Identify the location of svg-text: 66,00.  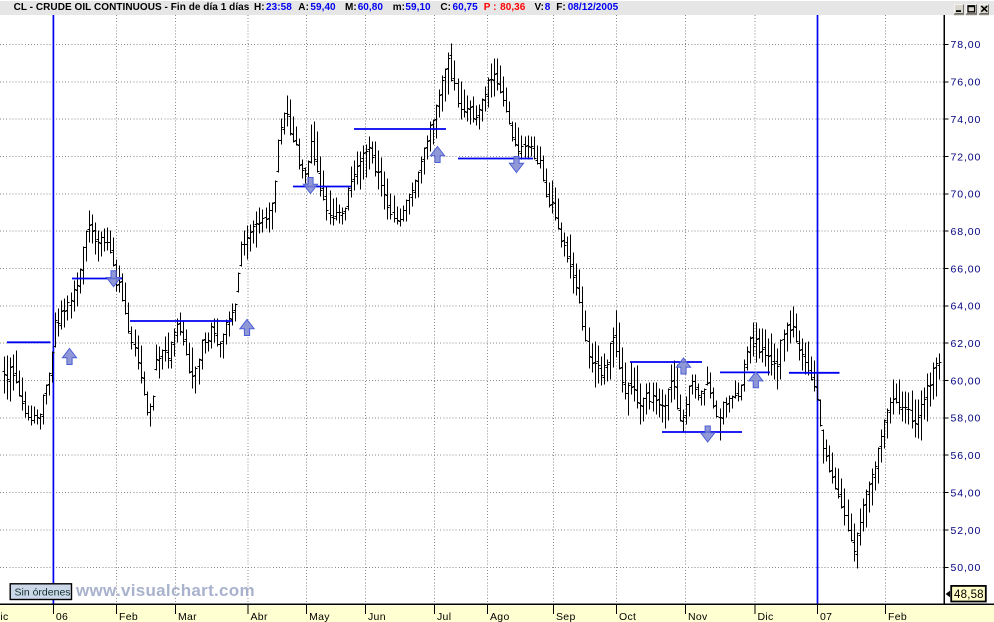
(966, 269).